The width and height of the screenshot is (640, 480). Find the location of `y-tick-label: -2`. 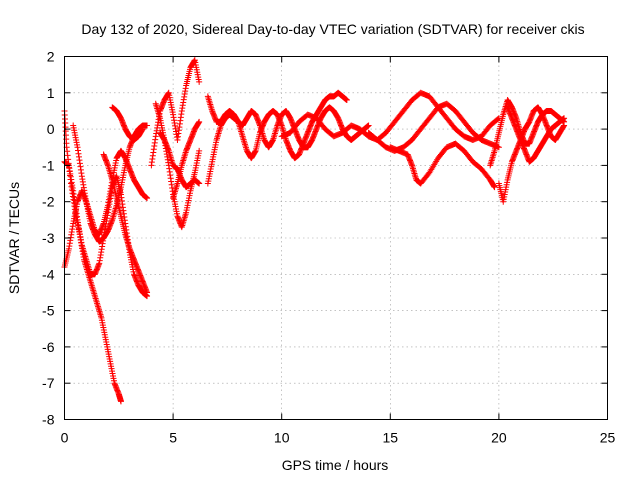

y-tick-label: -2 is located at coordinates (48, 202).